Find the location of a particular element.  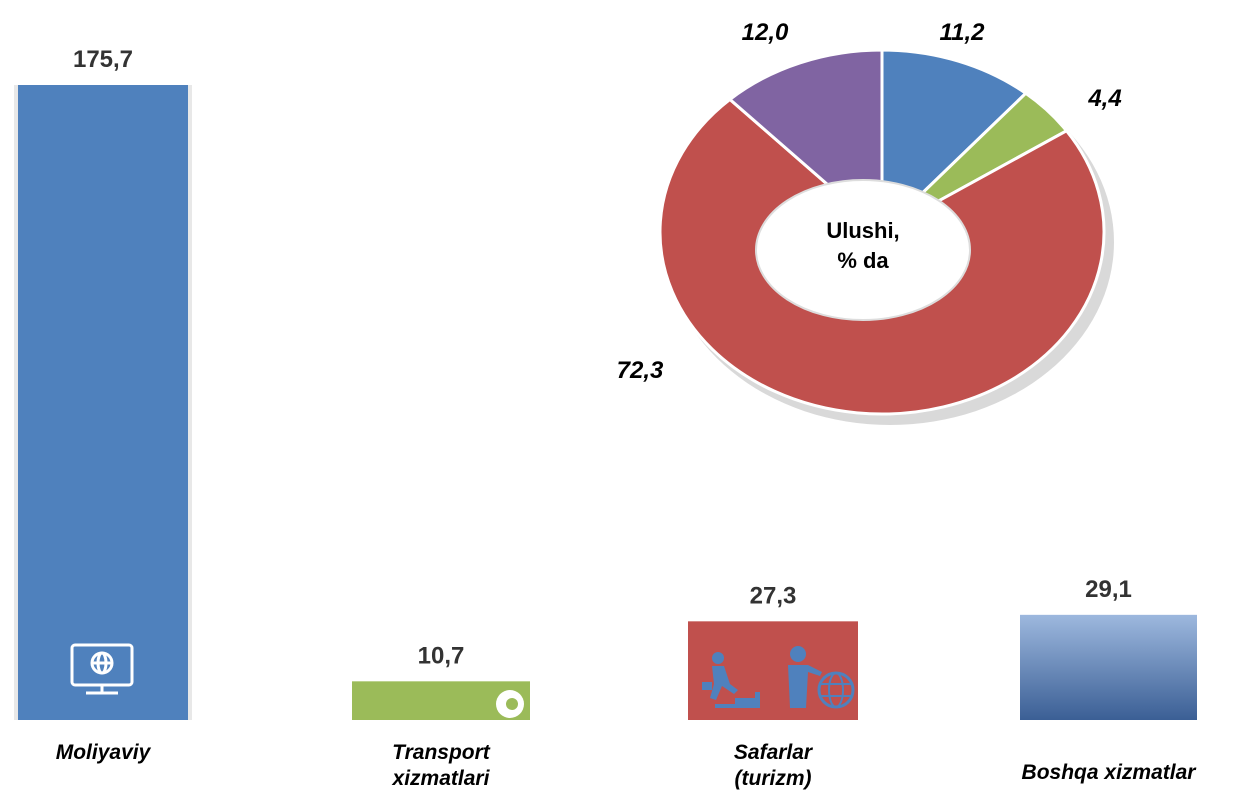

slice-label: 12,0 is located at coordinates (765, 32).